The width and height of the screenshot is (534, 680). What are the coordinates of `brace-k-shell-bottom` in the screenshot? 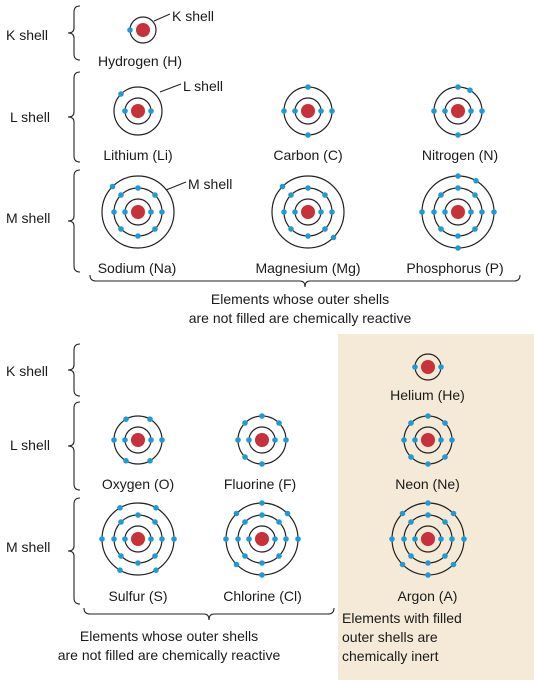 It's located at (74, 370).